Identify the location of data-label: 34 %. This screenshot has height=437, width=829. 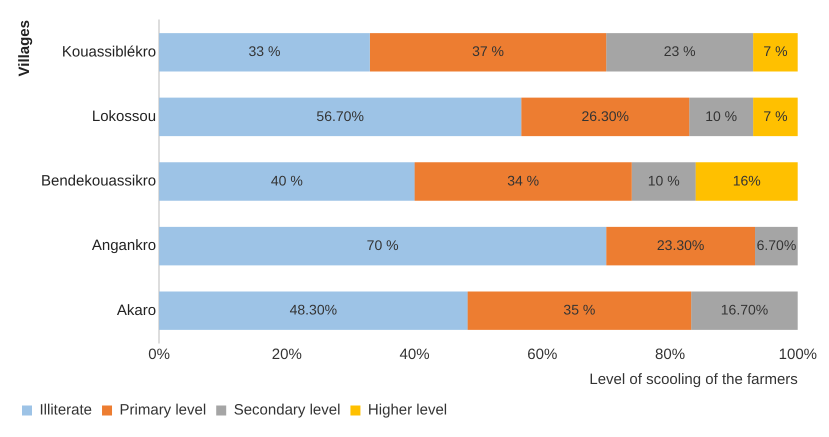
(523, 180).